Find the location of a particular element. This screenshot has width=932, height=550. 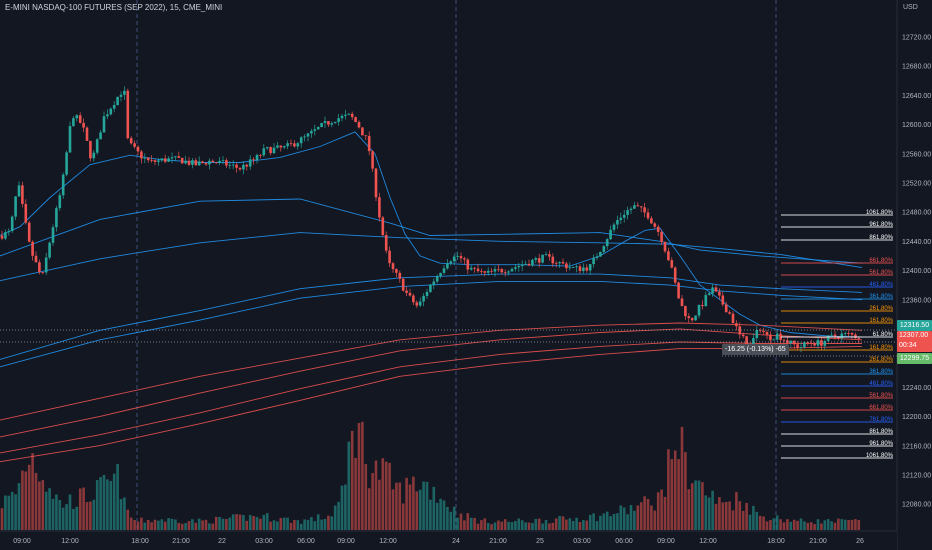

price-tag-green: 12316.50 is located at coordinates (914, 325).